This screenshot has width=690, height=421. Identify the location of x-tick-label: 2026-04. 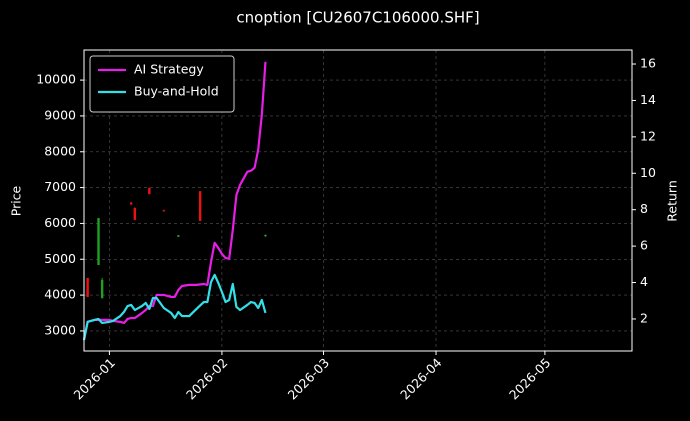
(421, 379).